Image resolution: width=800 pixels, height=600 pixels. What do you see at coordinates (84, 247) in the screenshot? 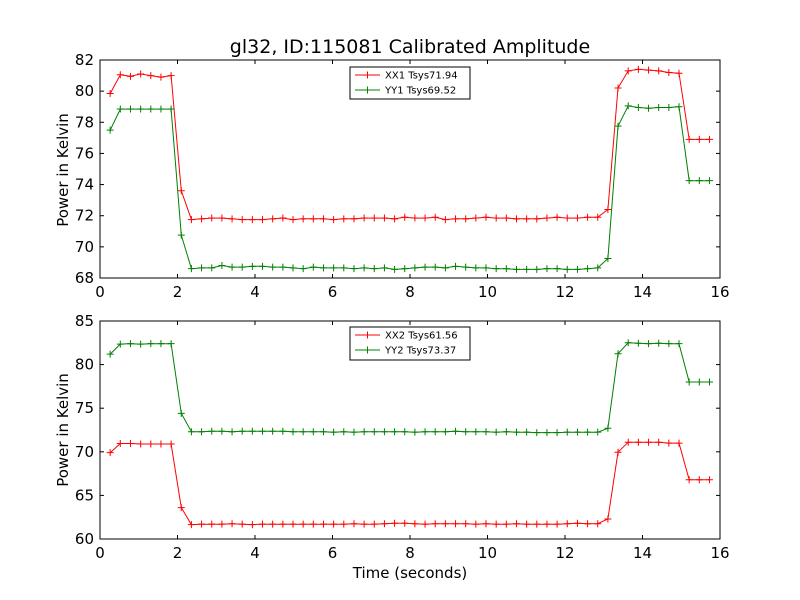
I see `top-y-tick-label: 70` at bounding box center [84, 247].